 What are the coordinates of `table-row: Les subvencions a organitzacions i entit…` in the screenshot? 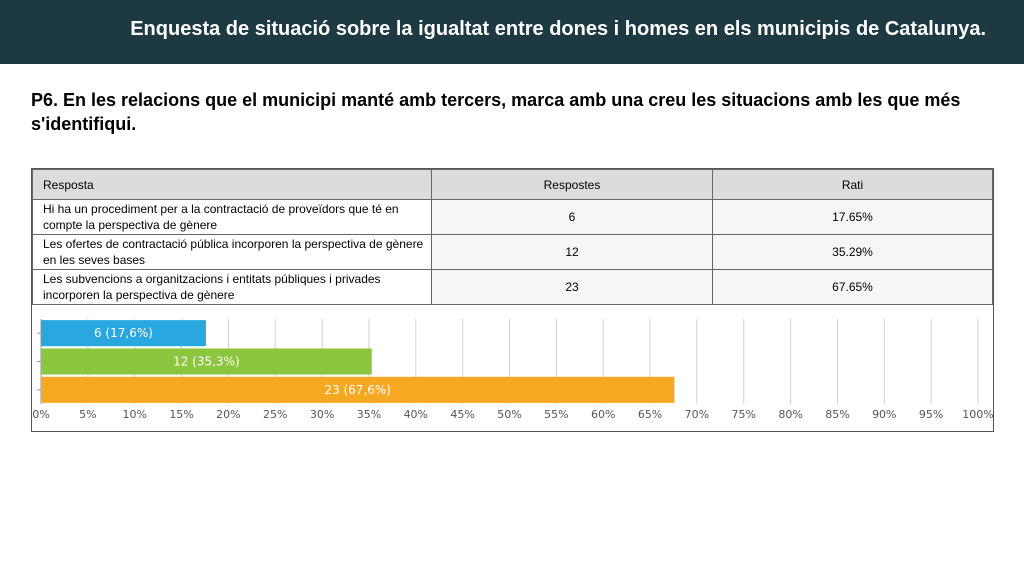 It's located at (512, 287).